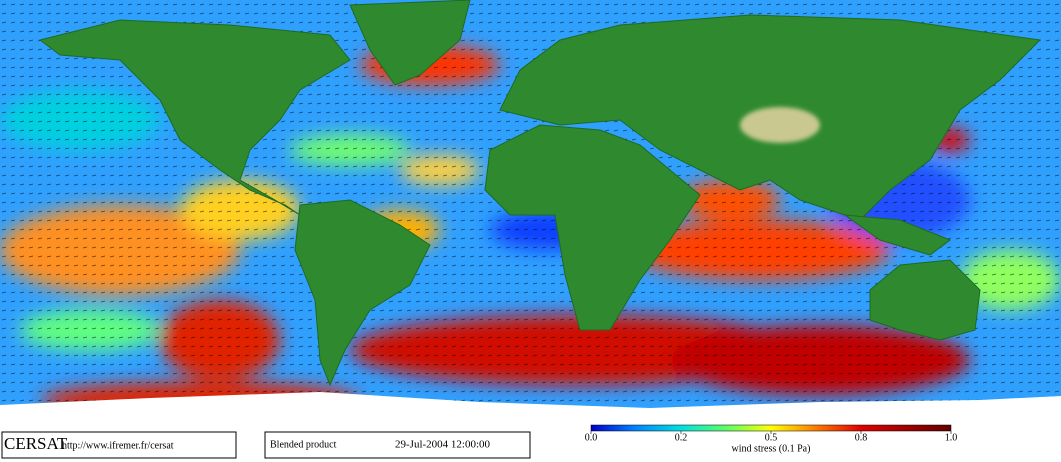 The image size is (1061, 462). Describe the element at coordinates (771, 428) in the screenshot. I see `colorbar-ramp` at that location.